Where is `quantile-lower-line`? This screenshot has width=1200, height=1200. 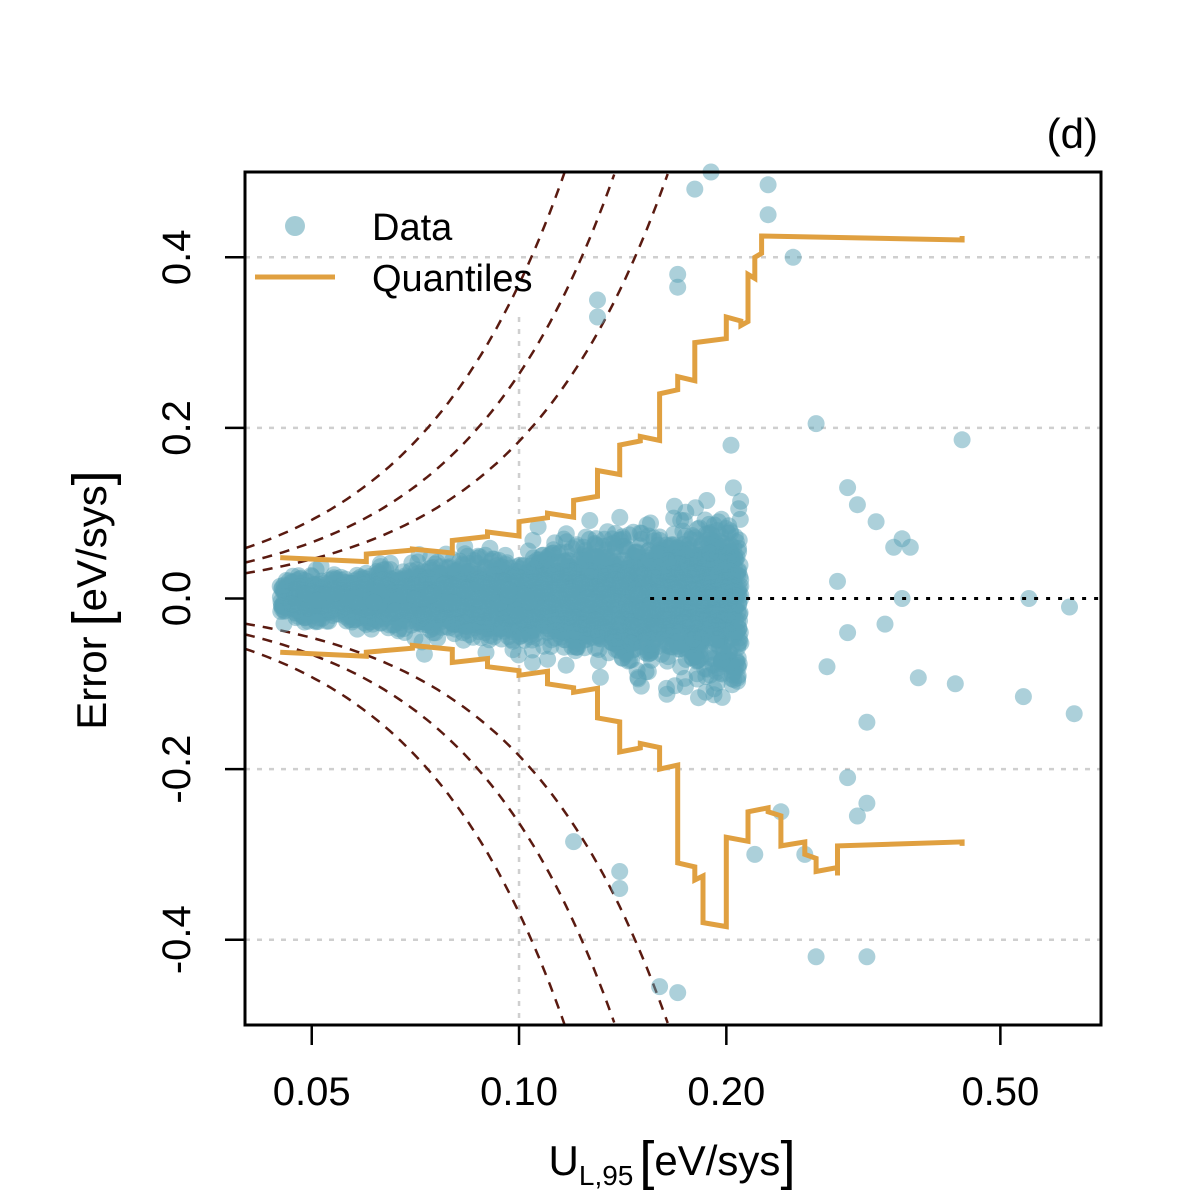 quantile-lower-line is located at coordinates (622, 786).